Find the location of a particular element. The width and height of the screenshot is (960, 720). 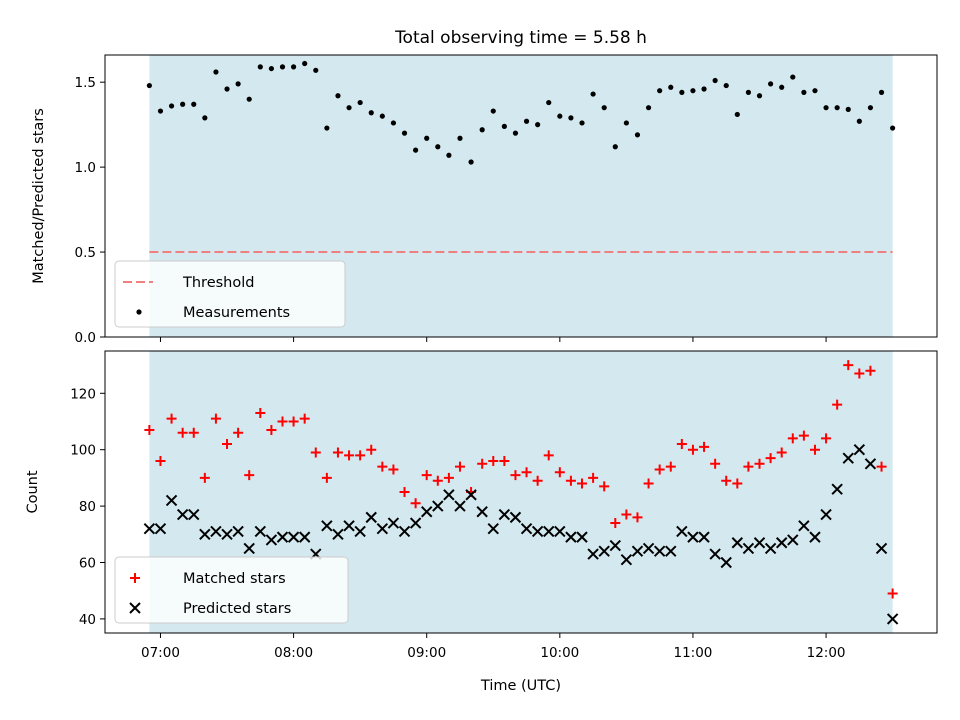

count-y-tick-label: 40 is located at coordinates (87, 620).